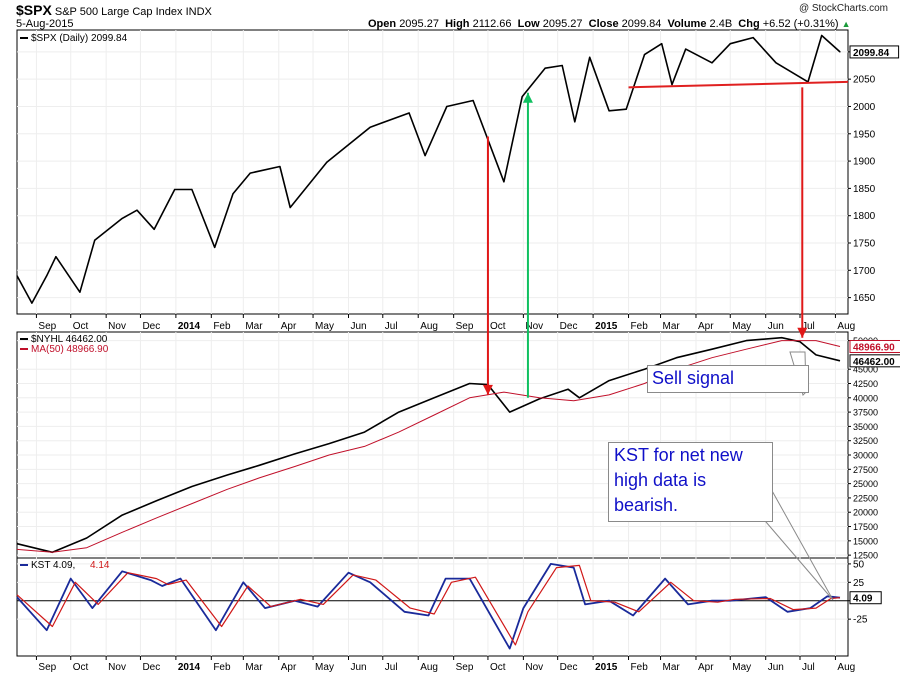 The width and height of the screenshot is (900, 675). Describe the element at coordinates (860, 620) in the screenshot. I see `y-tick-label: -25` at that location.